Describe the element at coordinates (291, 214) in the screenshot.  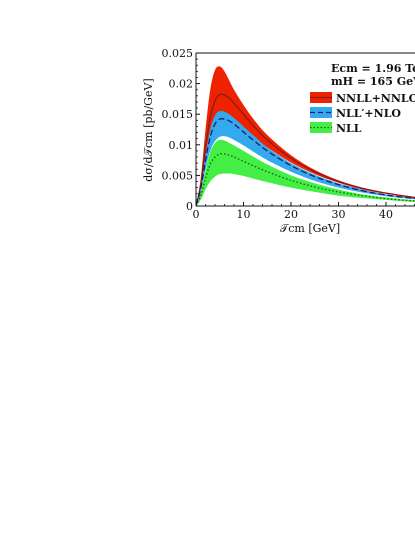
I see `x-tick-label: 20` at that location.